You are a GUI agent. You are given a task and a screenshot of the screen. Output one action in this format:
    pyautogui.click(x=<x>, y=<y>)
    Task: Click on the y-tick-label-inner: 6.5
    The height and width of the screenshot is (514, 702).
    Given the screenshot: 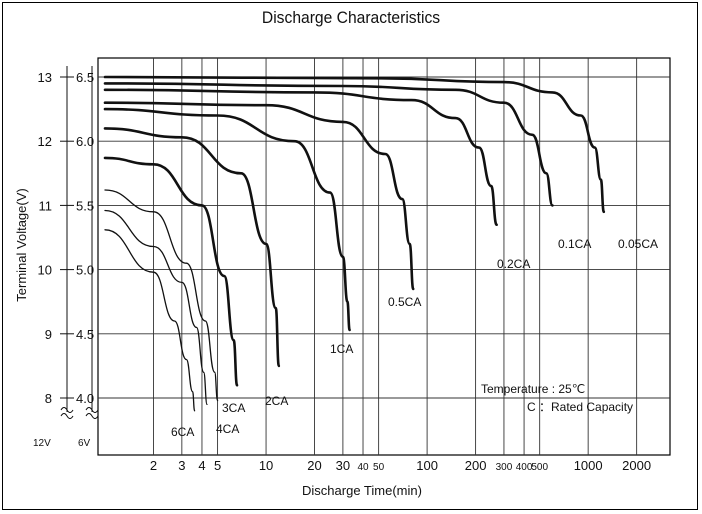 What is the action you would take?
    pyautogui.click(x=85, y=77)
    